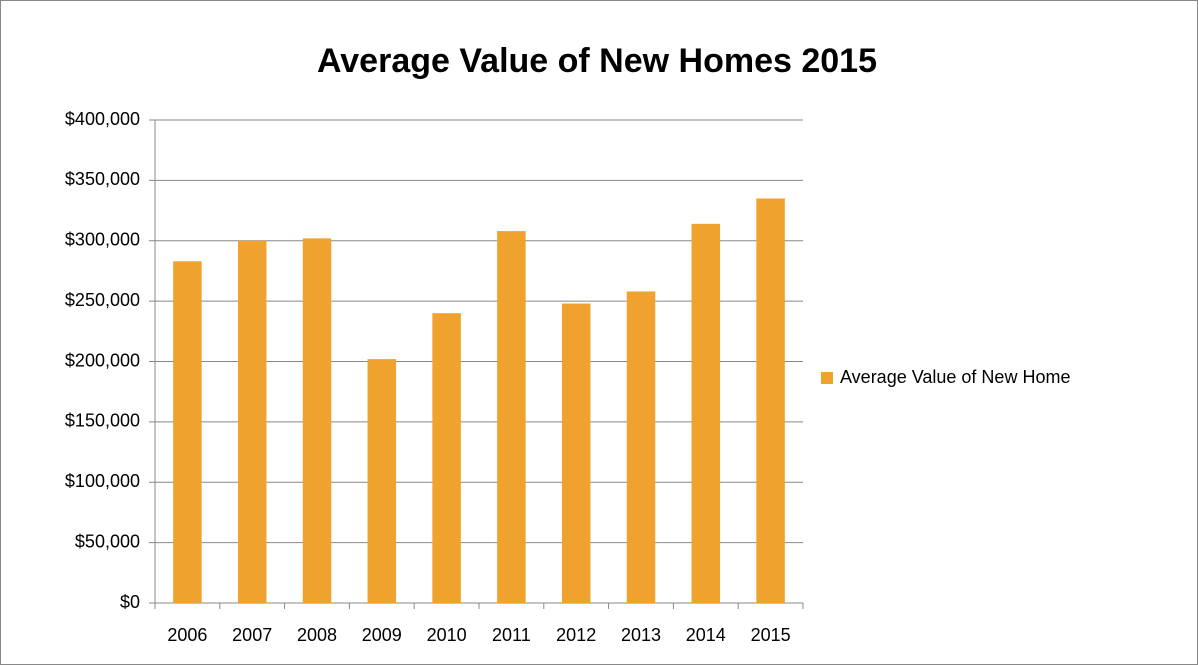 Image resolution: width=1198 pixels, height=665 pixels. I want to click on chart-title: Average Value of New Homes 2015, so click(597, 61).